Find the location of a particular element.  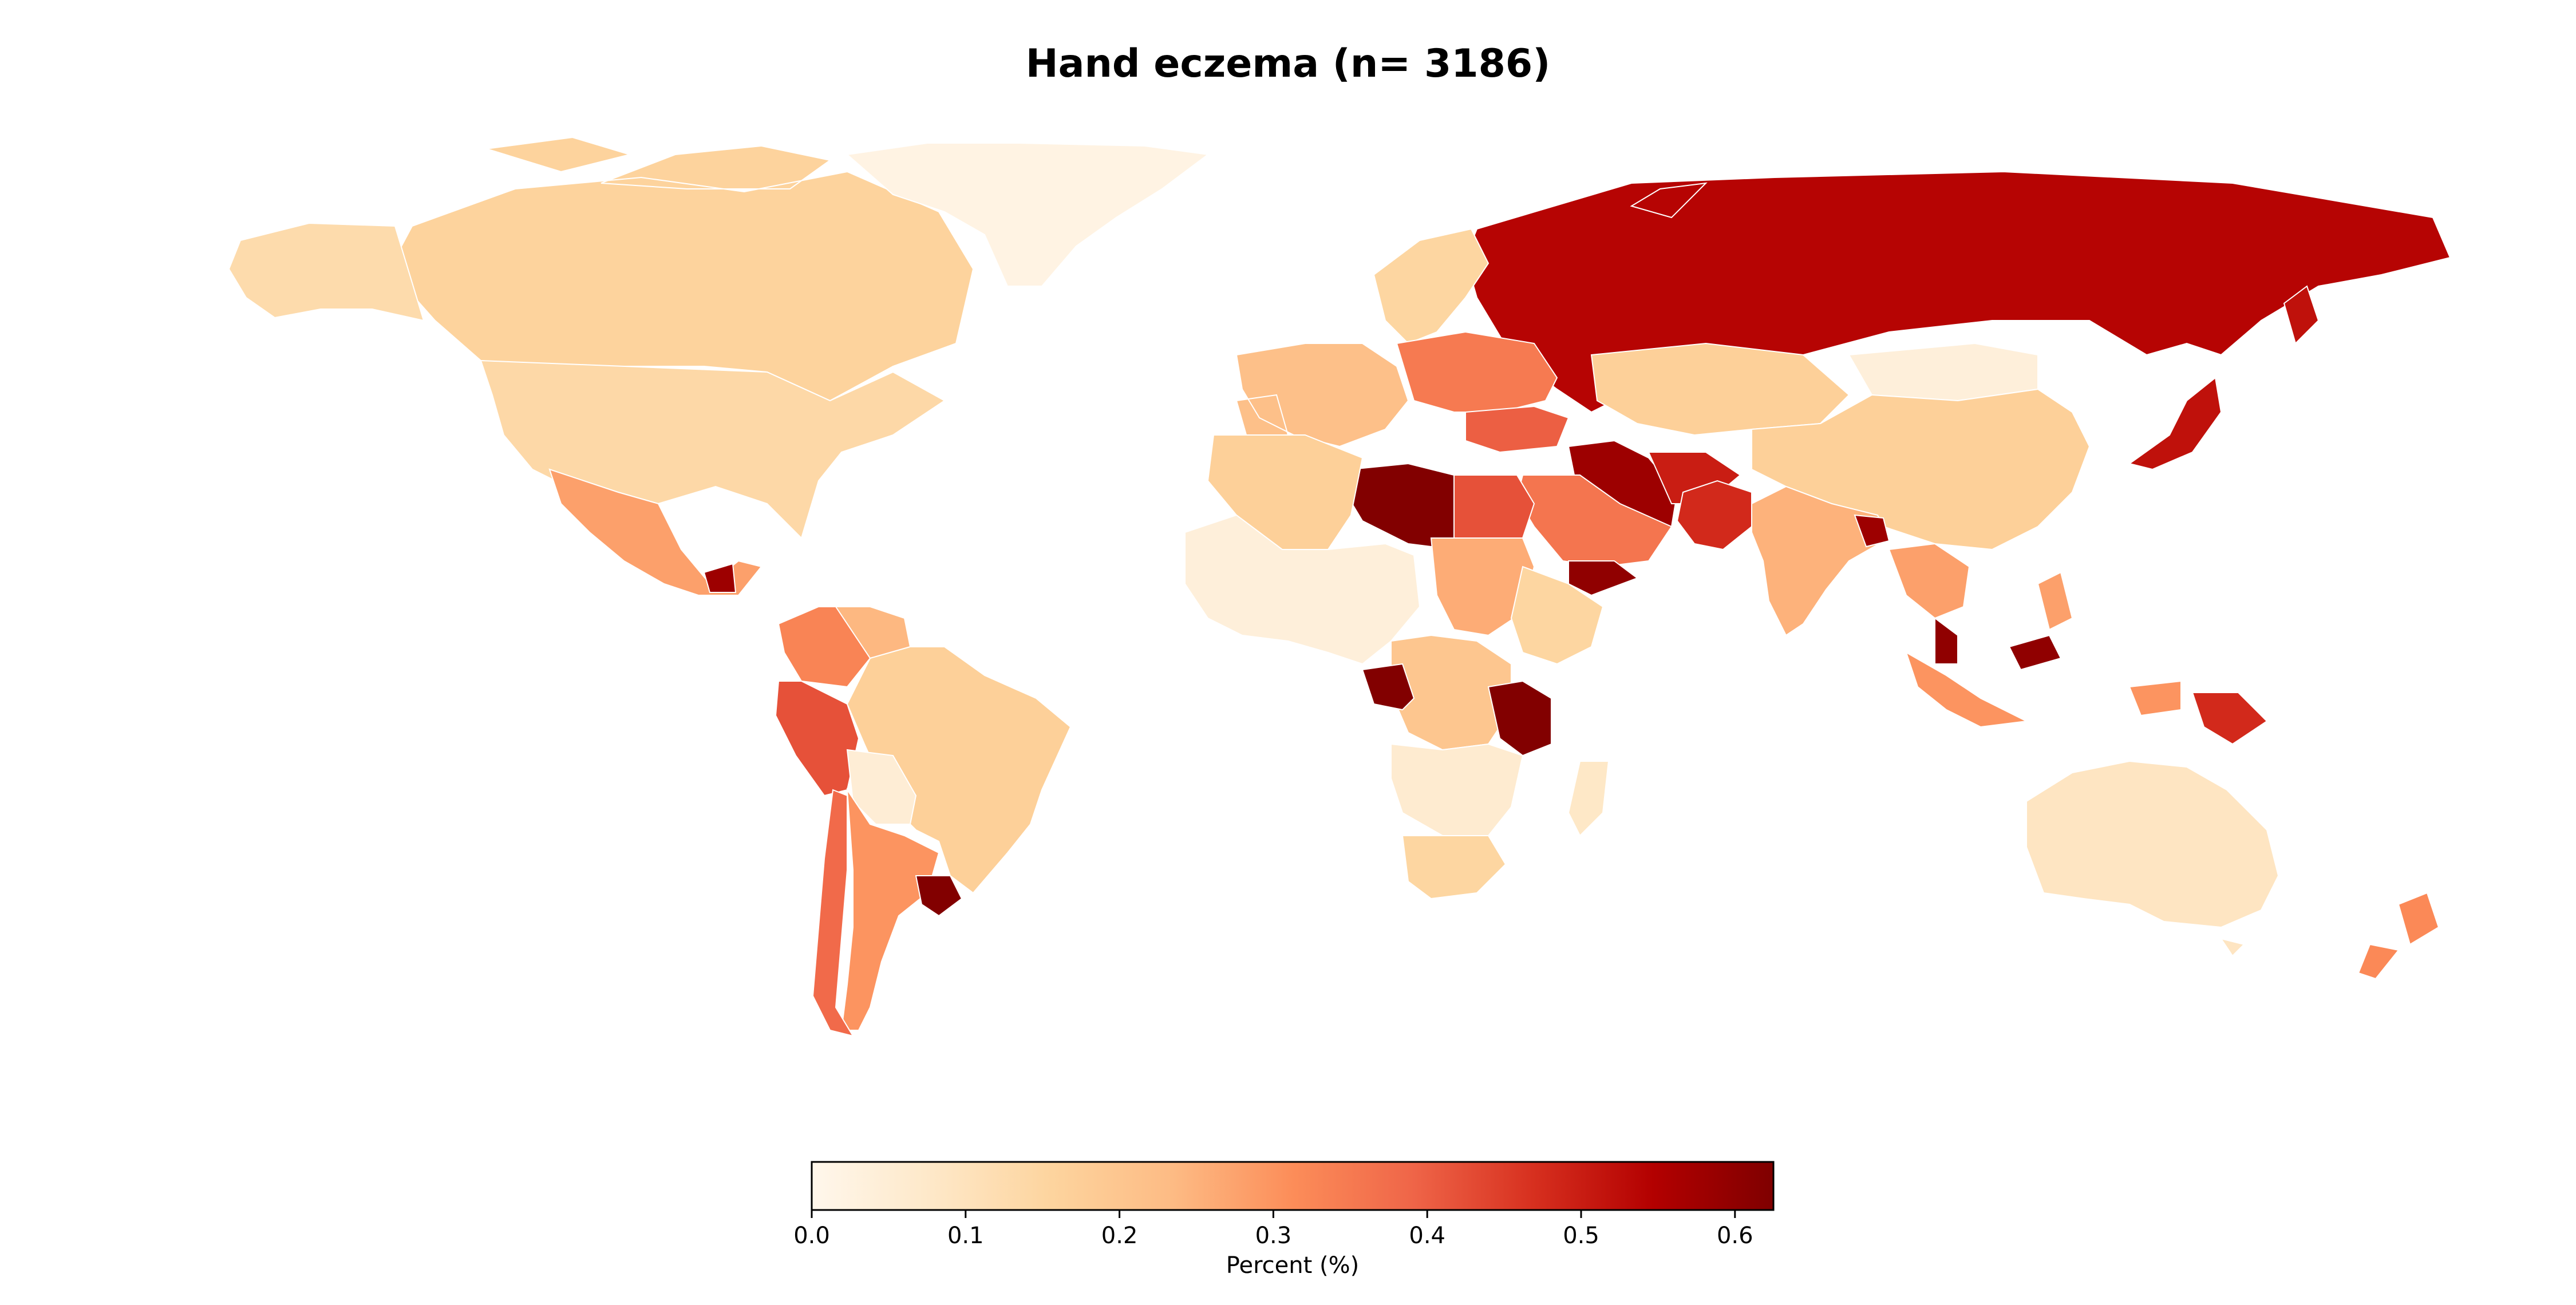

colorbar-tick-label: 0.6 is located at coordinates (1735, 1236).